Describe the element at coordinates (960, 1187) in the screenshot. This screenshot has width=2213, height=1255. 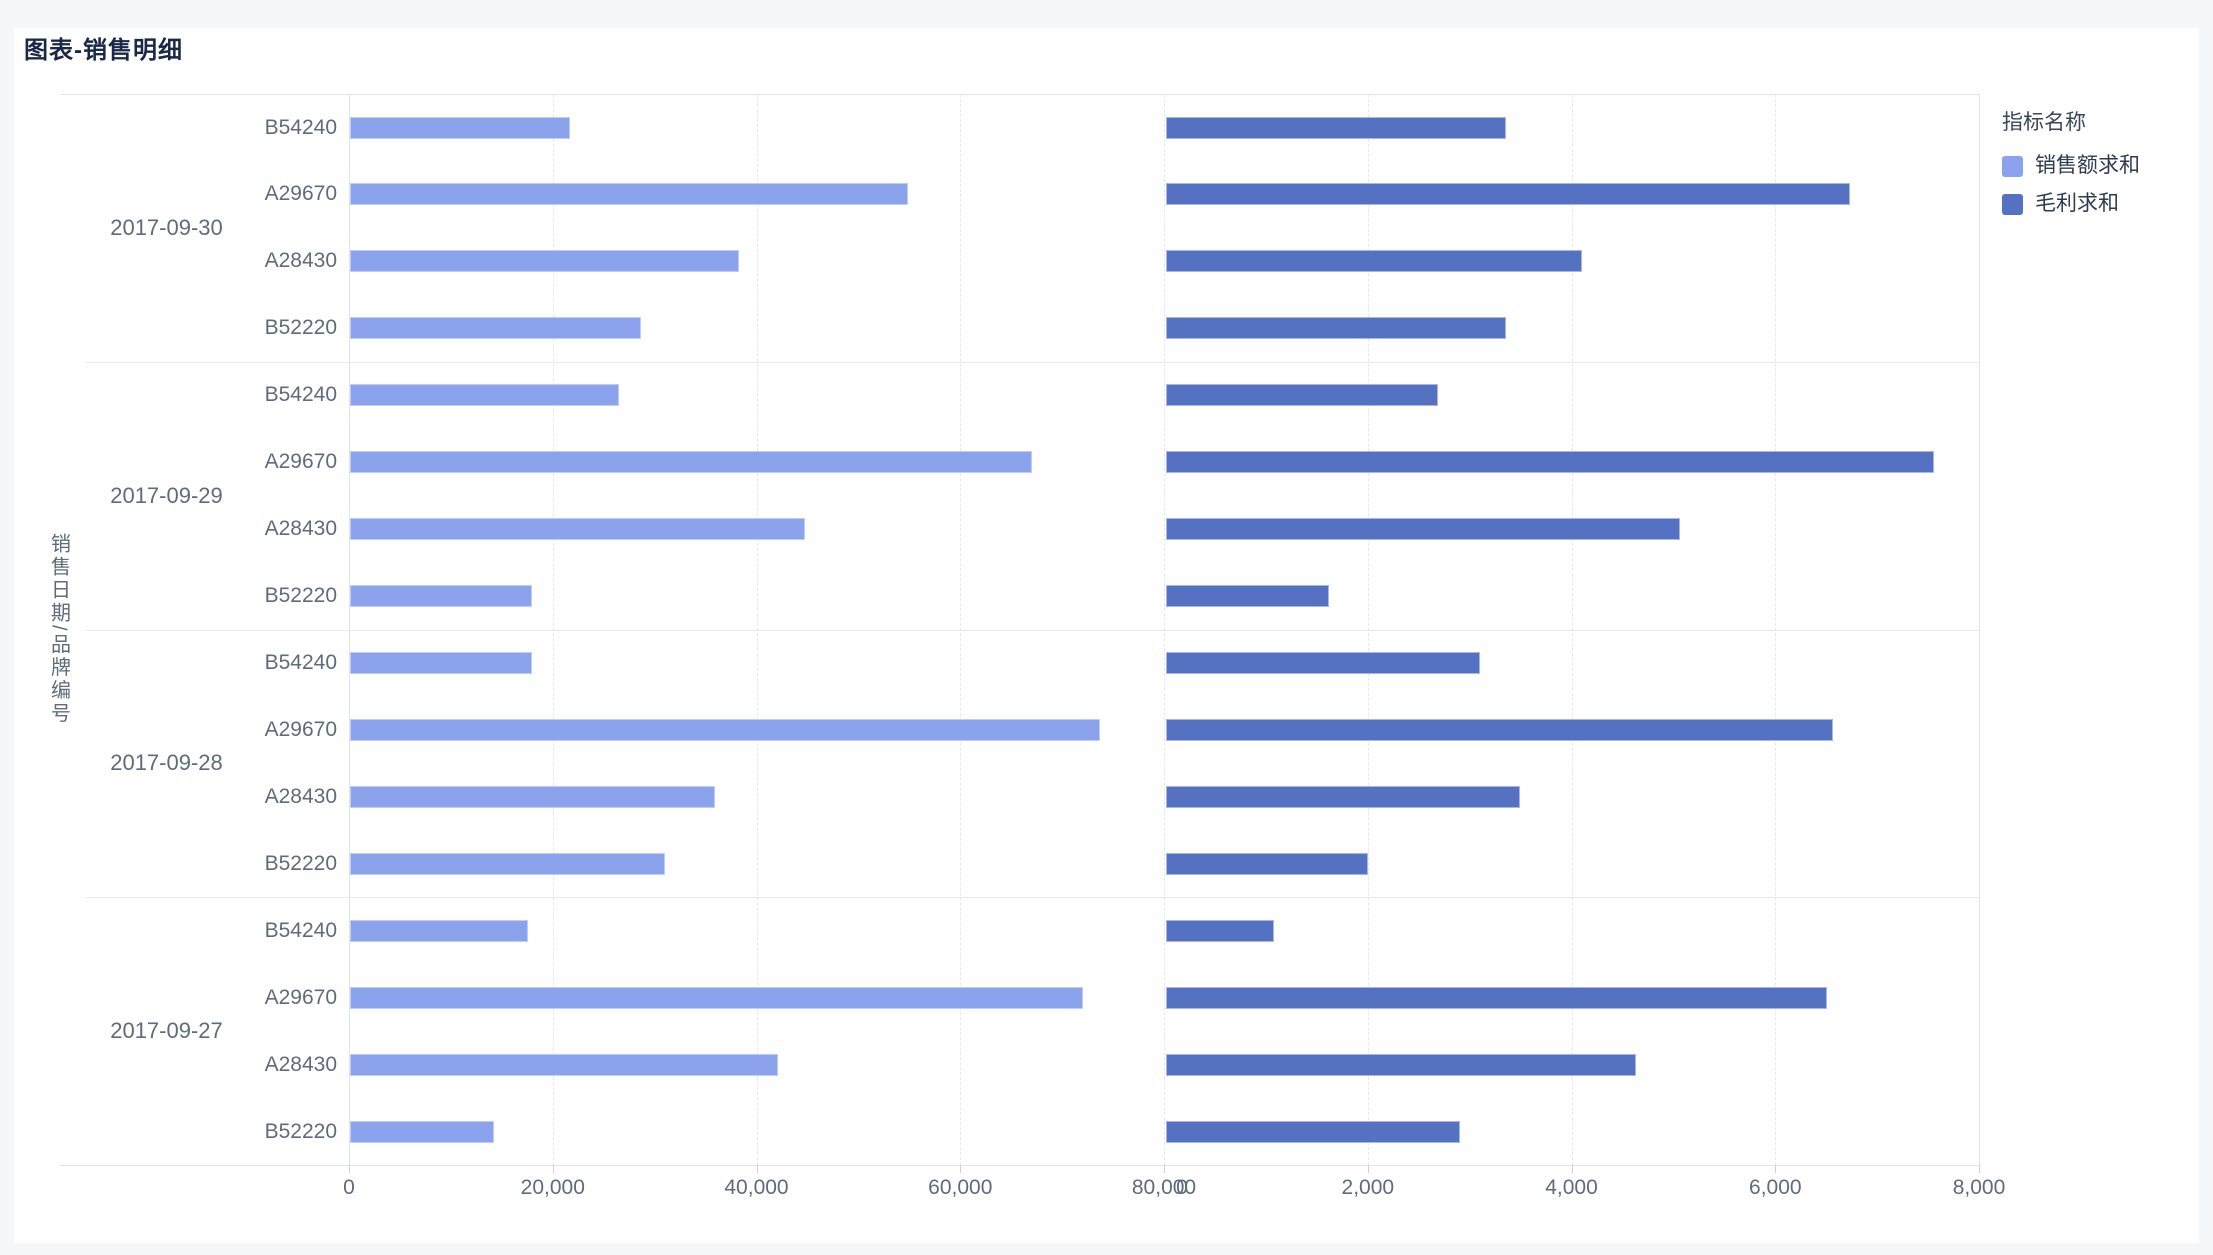
I see `x-tick-label: 60,000` at that location.